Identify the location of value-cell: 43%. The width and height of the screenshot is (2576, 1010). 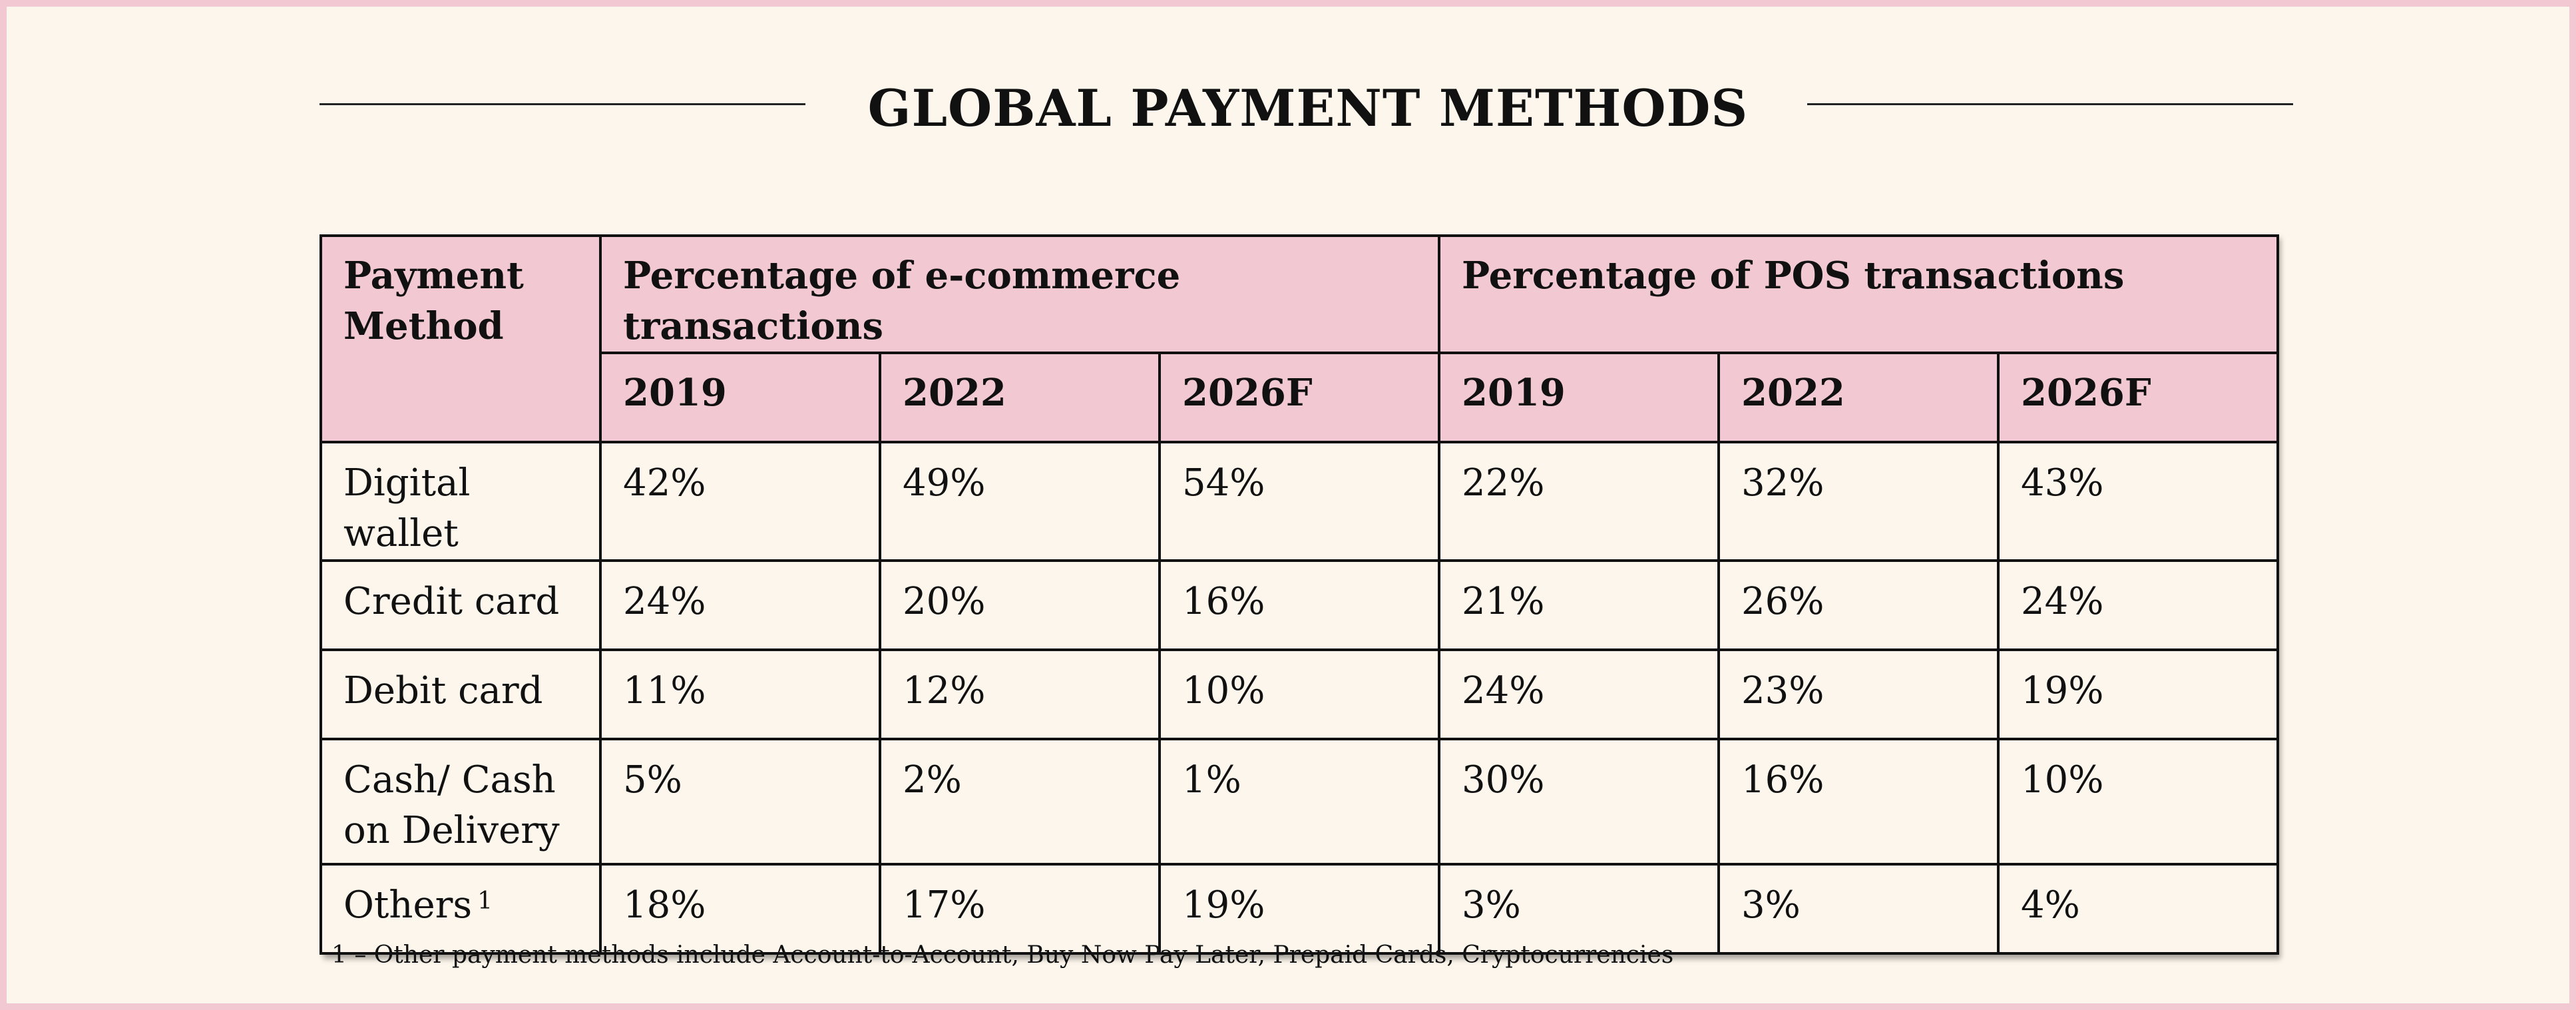
(2138, 501).